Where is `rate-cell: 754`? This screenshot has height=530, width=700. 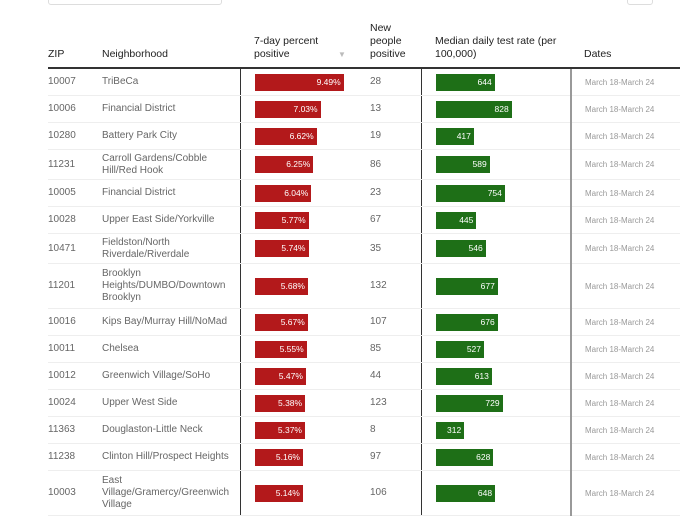
rate-cell: 754 is located at coordinates (495, 193).